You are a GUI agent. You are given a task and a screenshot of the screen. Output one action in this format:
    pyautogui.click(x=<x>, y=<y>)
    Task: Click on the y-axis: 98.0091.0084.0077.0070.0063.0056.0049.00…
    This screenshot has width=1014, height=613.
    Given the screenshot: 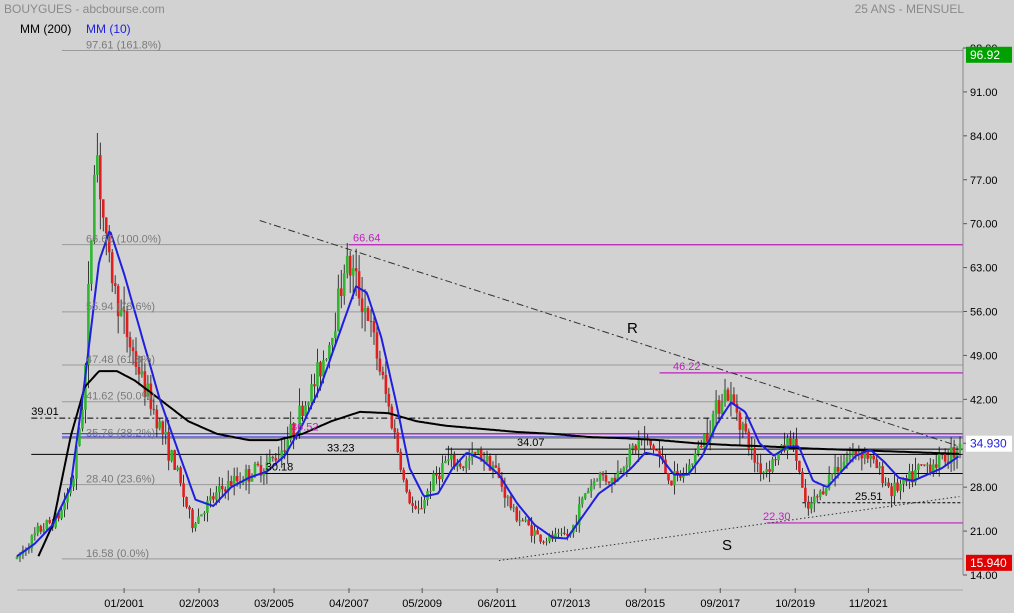 What is the action you would take?
    pyautogui.click(x=987, y=312)
    